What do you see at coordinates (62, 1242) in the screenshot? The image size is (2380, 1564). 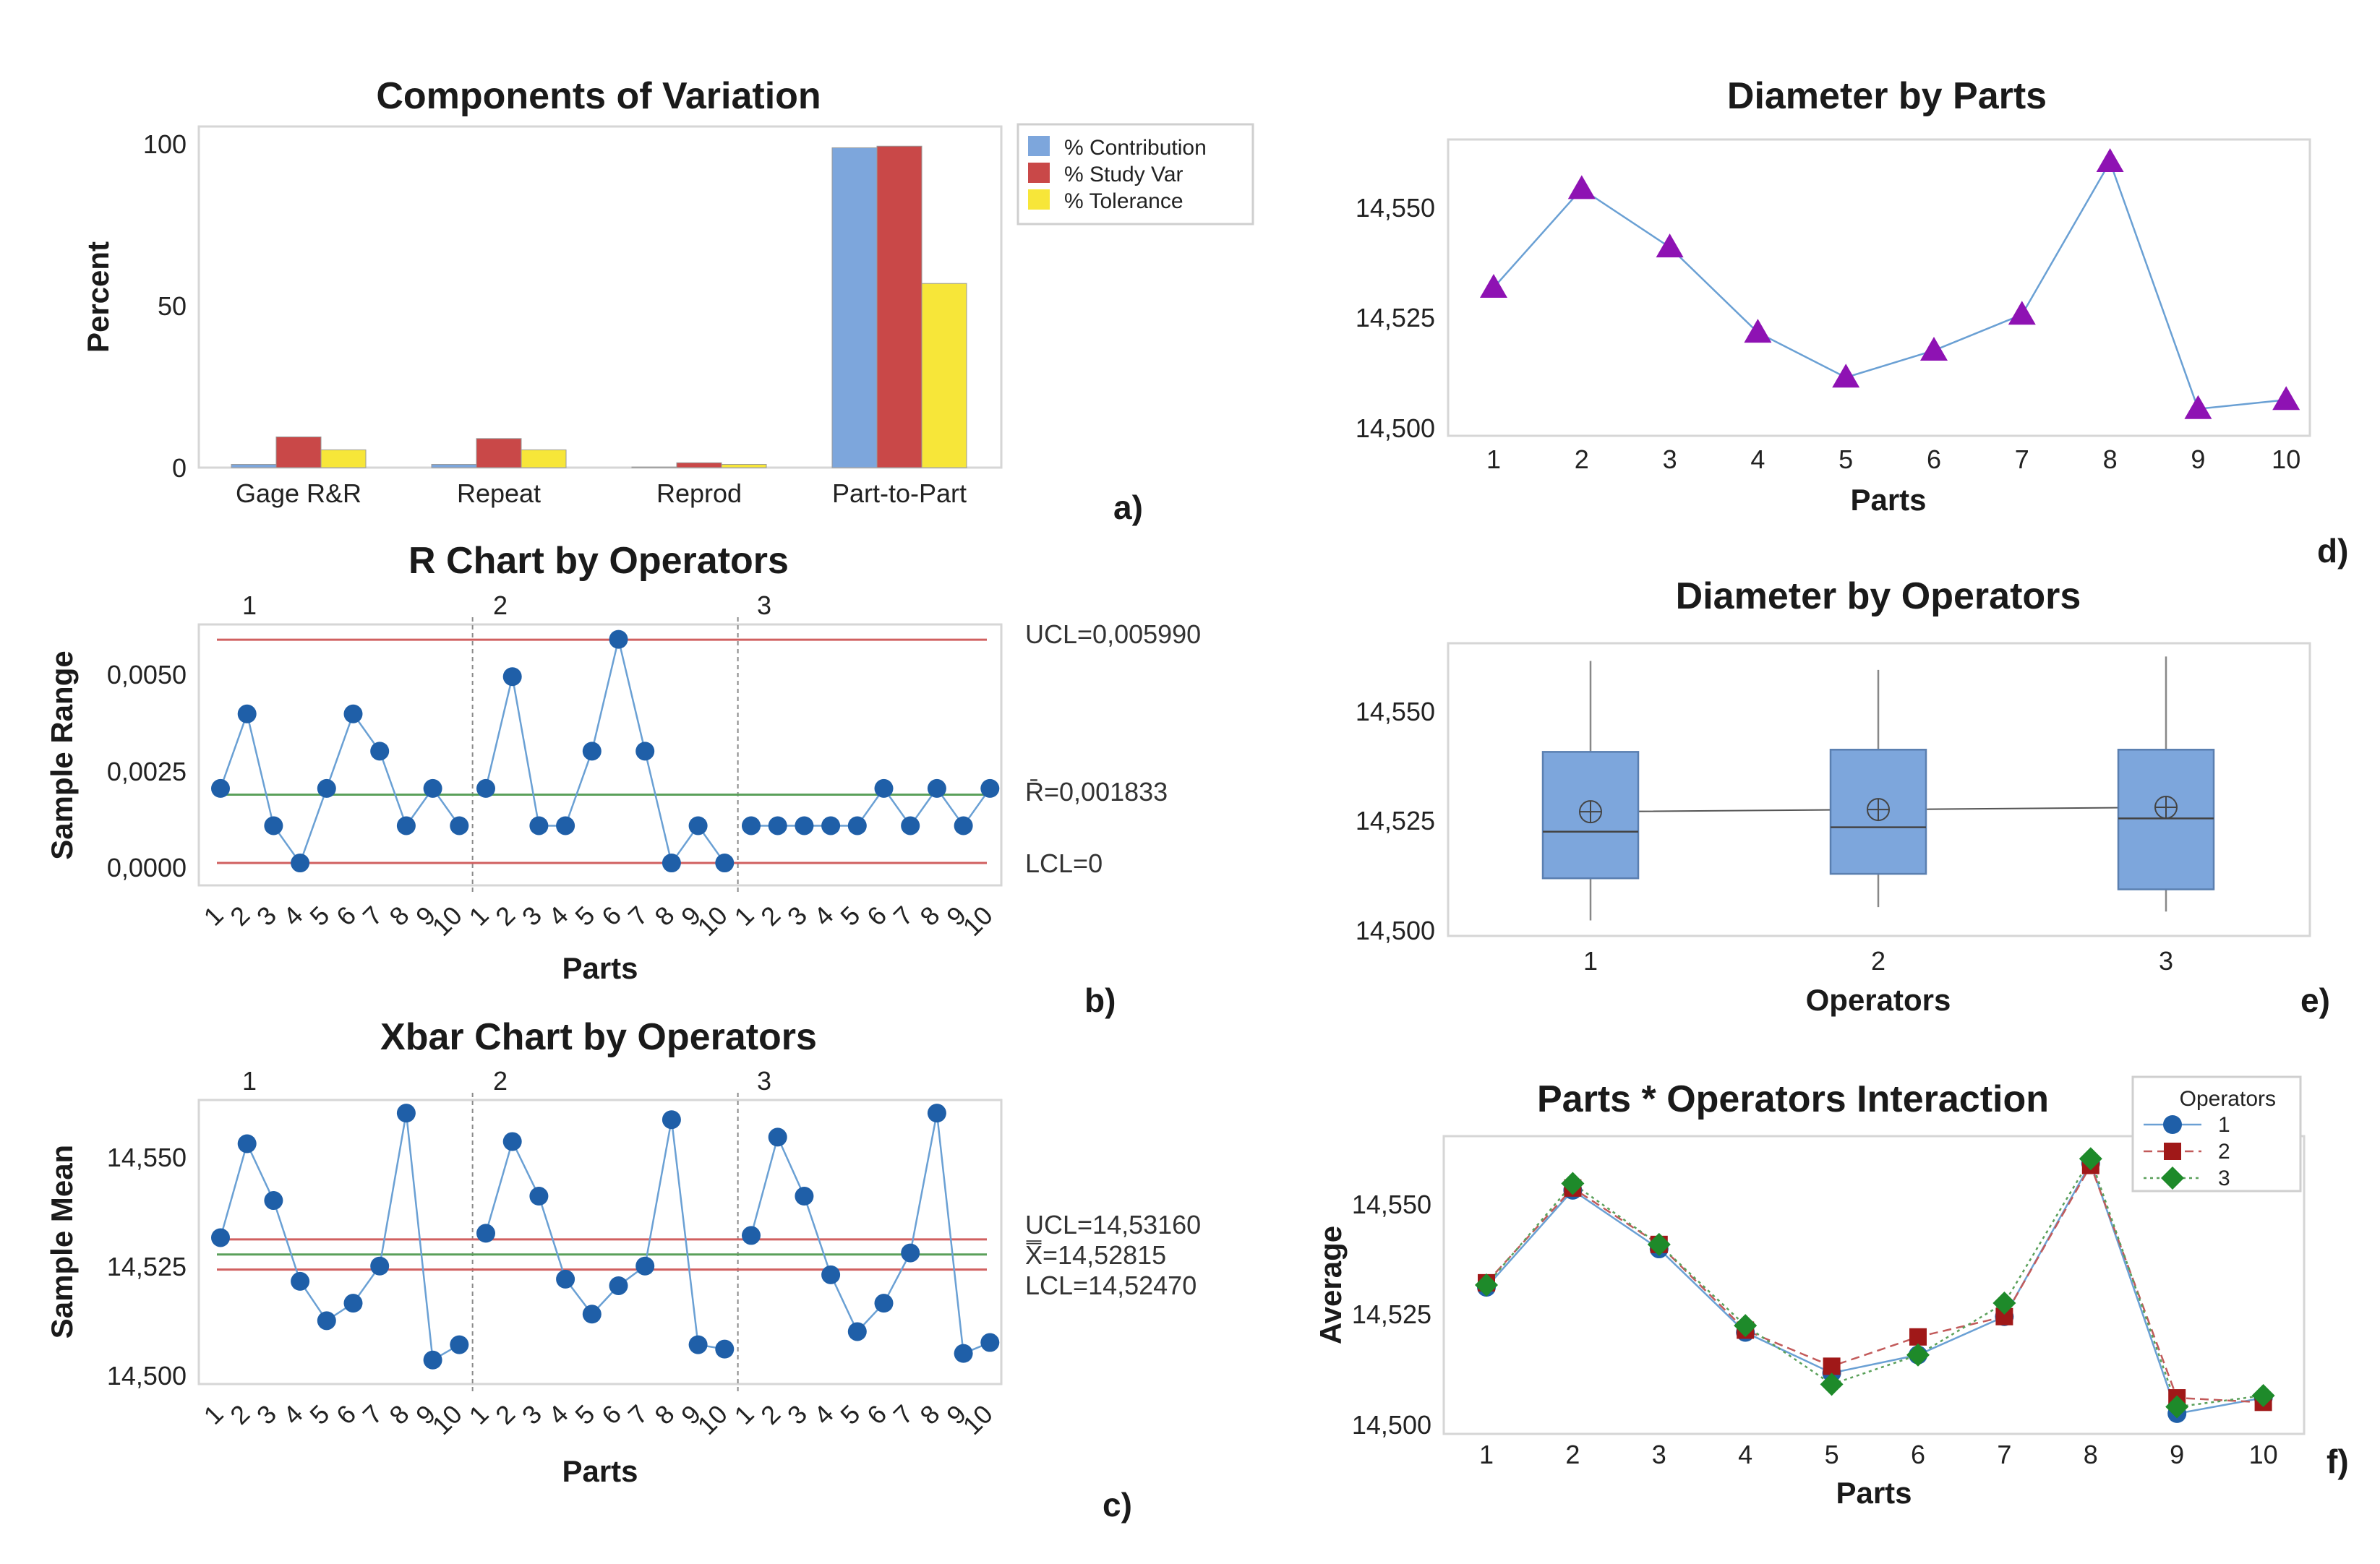 I see `panel-c-y-label: Sample Mean` at bounding box center [62, 1242].